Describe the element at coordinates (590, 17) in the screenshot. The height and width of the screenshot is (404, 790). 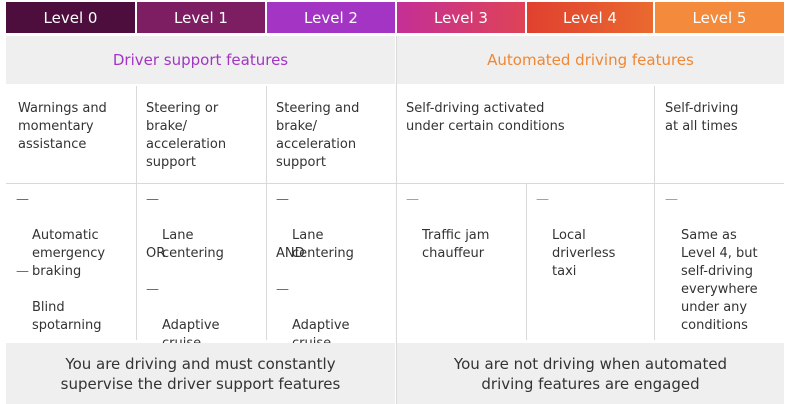
I see `level-4-header: Level 4` at that location.